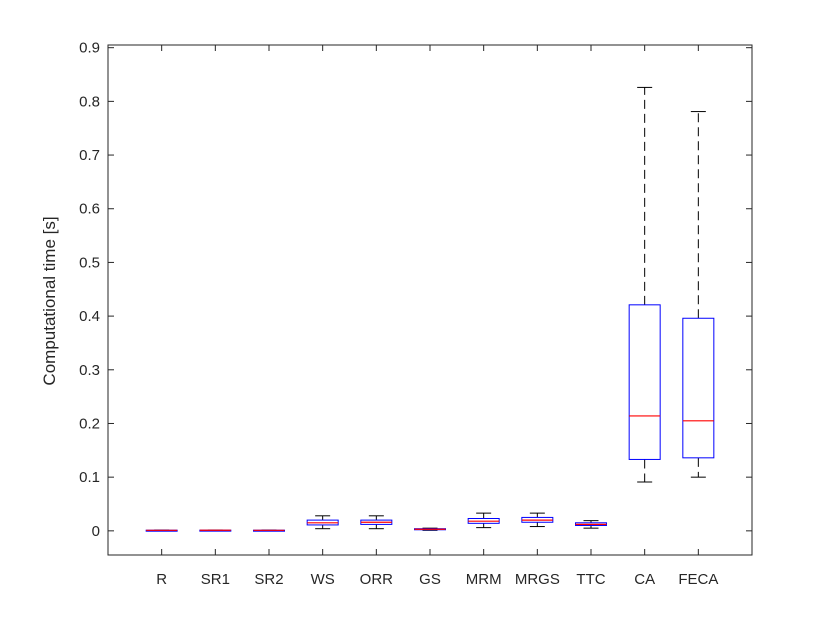  What do you see at coordinates (89, 101) in the screenshot?
I see `y-tick-label: 0.8` at bounding box center [89, 101].